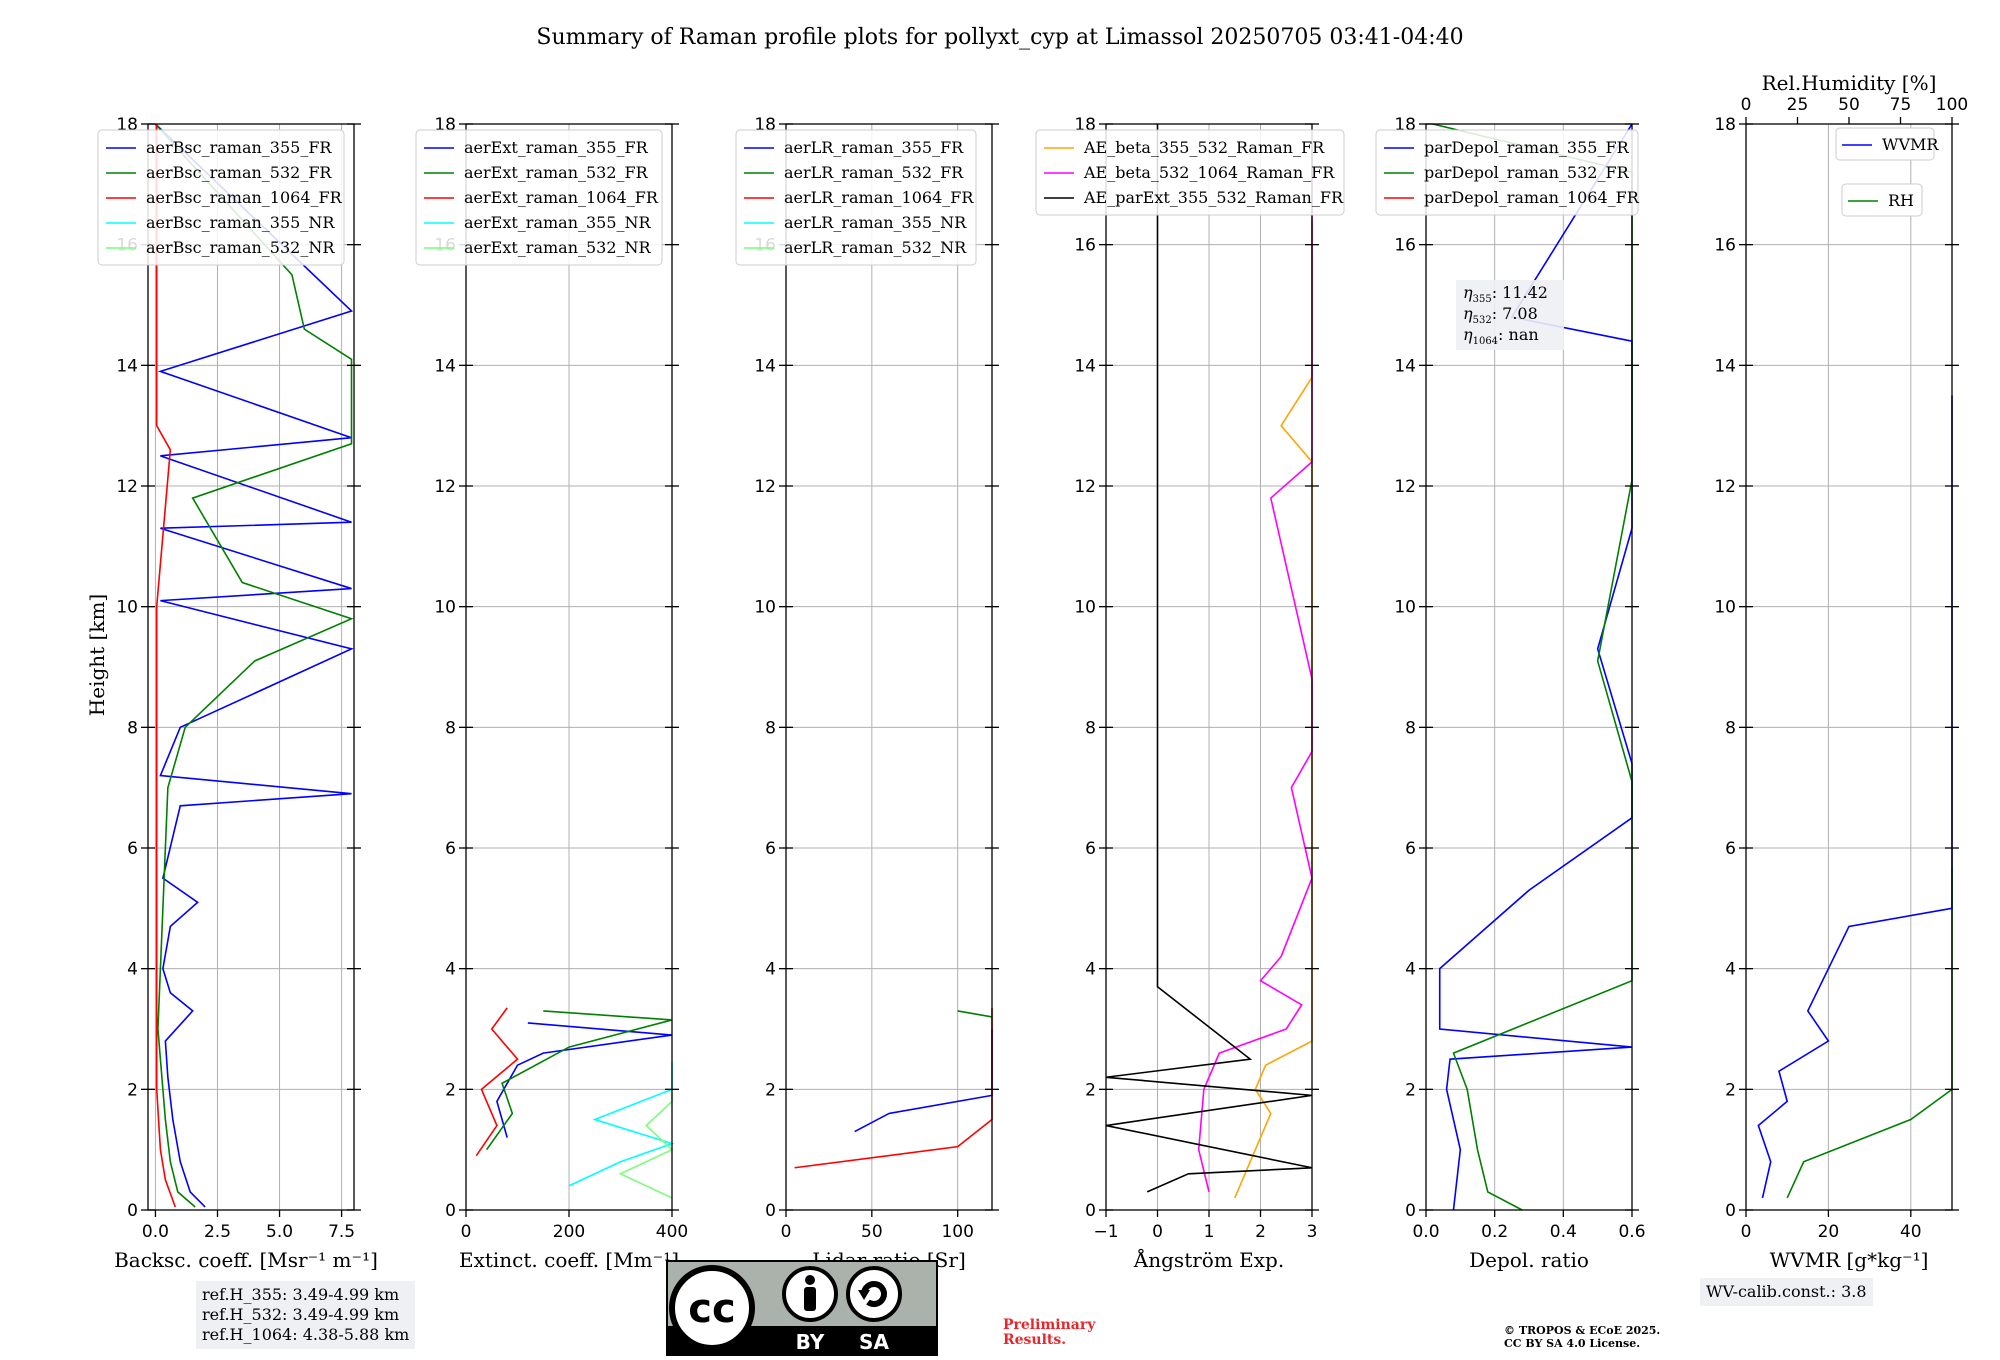 This screenshot has height=1360, width=2000. Describe the element at coordinates (874, 172) in the screenshot. I see `legend-entry: aerLR_raman_532_FR` at that location.